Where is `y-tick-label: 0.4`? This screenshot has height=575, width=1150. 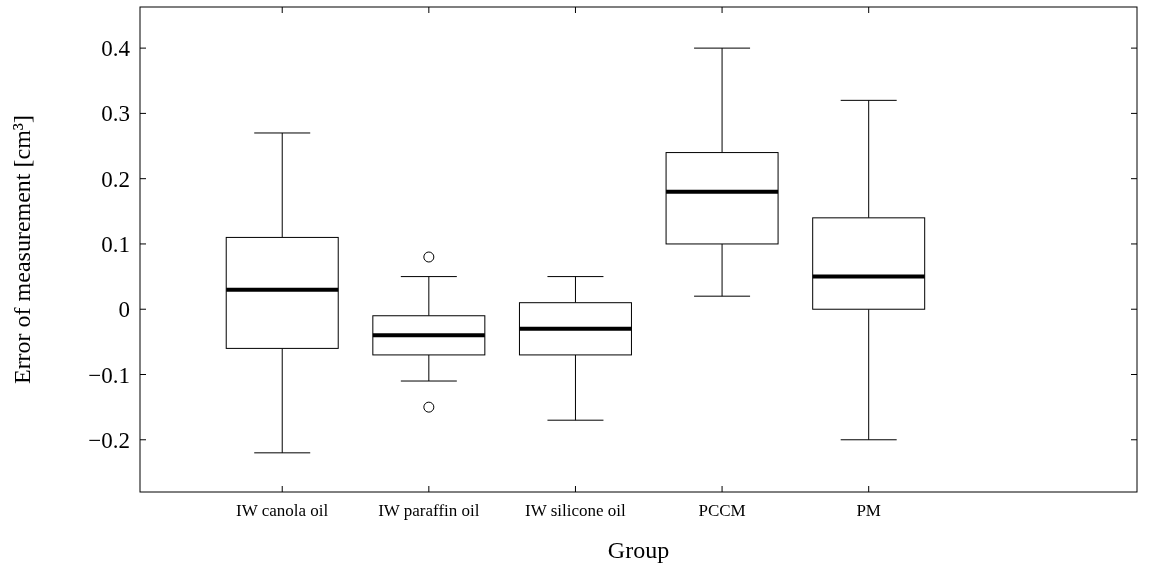 y-tick-label: 0.4 is located at coordinates (116, 49).